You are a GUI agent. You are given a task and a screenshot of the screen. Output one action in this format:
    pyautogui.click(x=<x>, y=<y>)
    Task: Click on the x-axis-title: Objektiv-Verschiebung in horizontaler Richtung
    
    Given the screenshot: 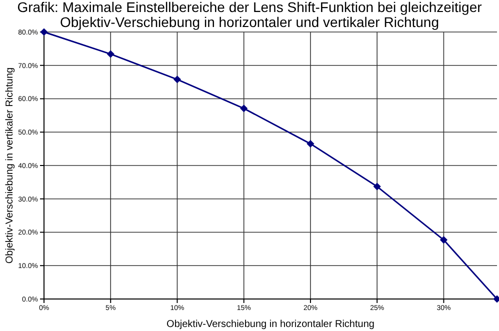 What is the action you would take?
    pyautogui.click(x=270, y=324)
    